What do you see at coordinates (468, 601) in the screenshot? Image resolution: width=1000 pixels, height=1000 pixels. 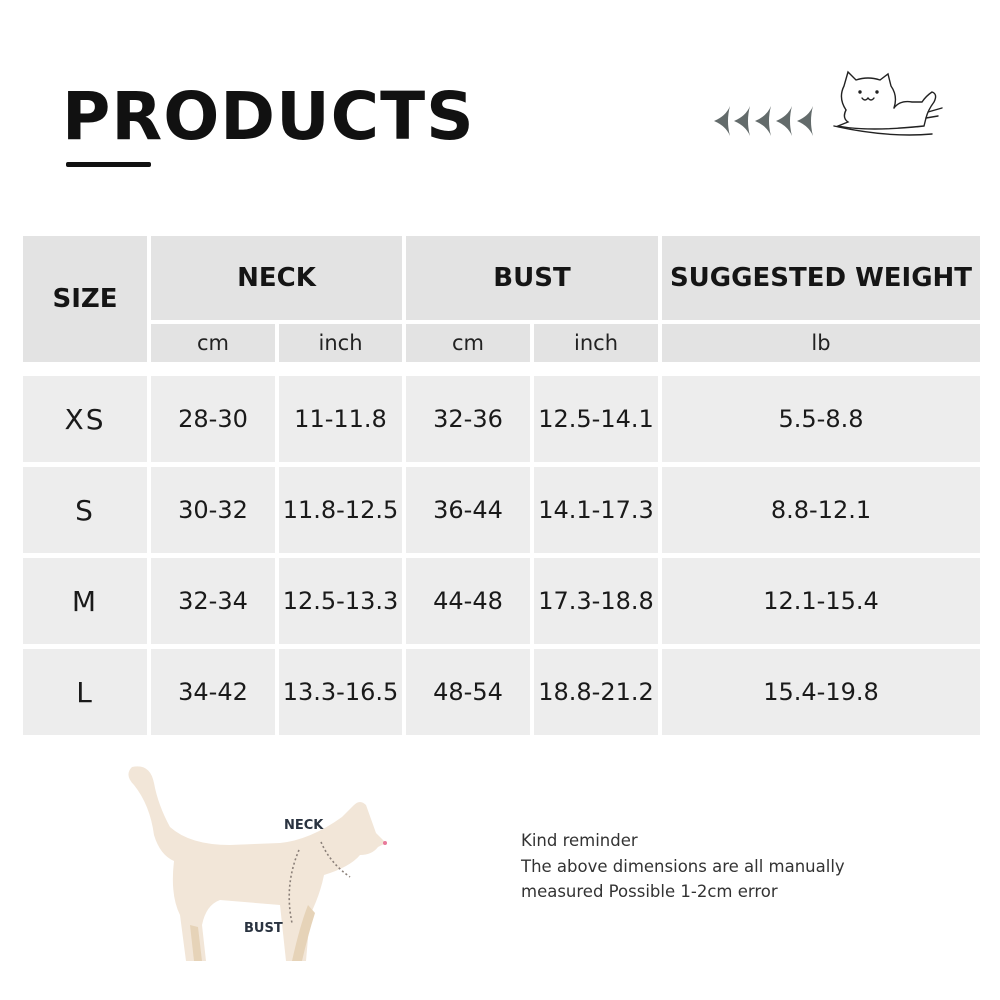 I see `cell-bust-cm: 44-48` at bounding box center [468, 601].